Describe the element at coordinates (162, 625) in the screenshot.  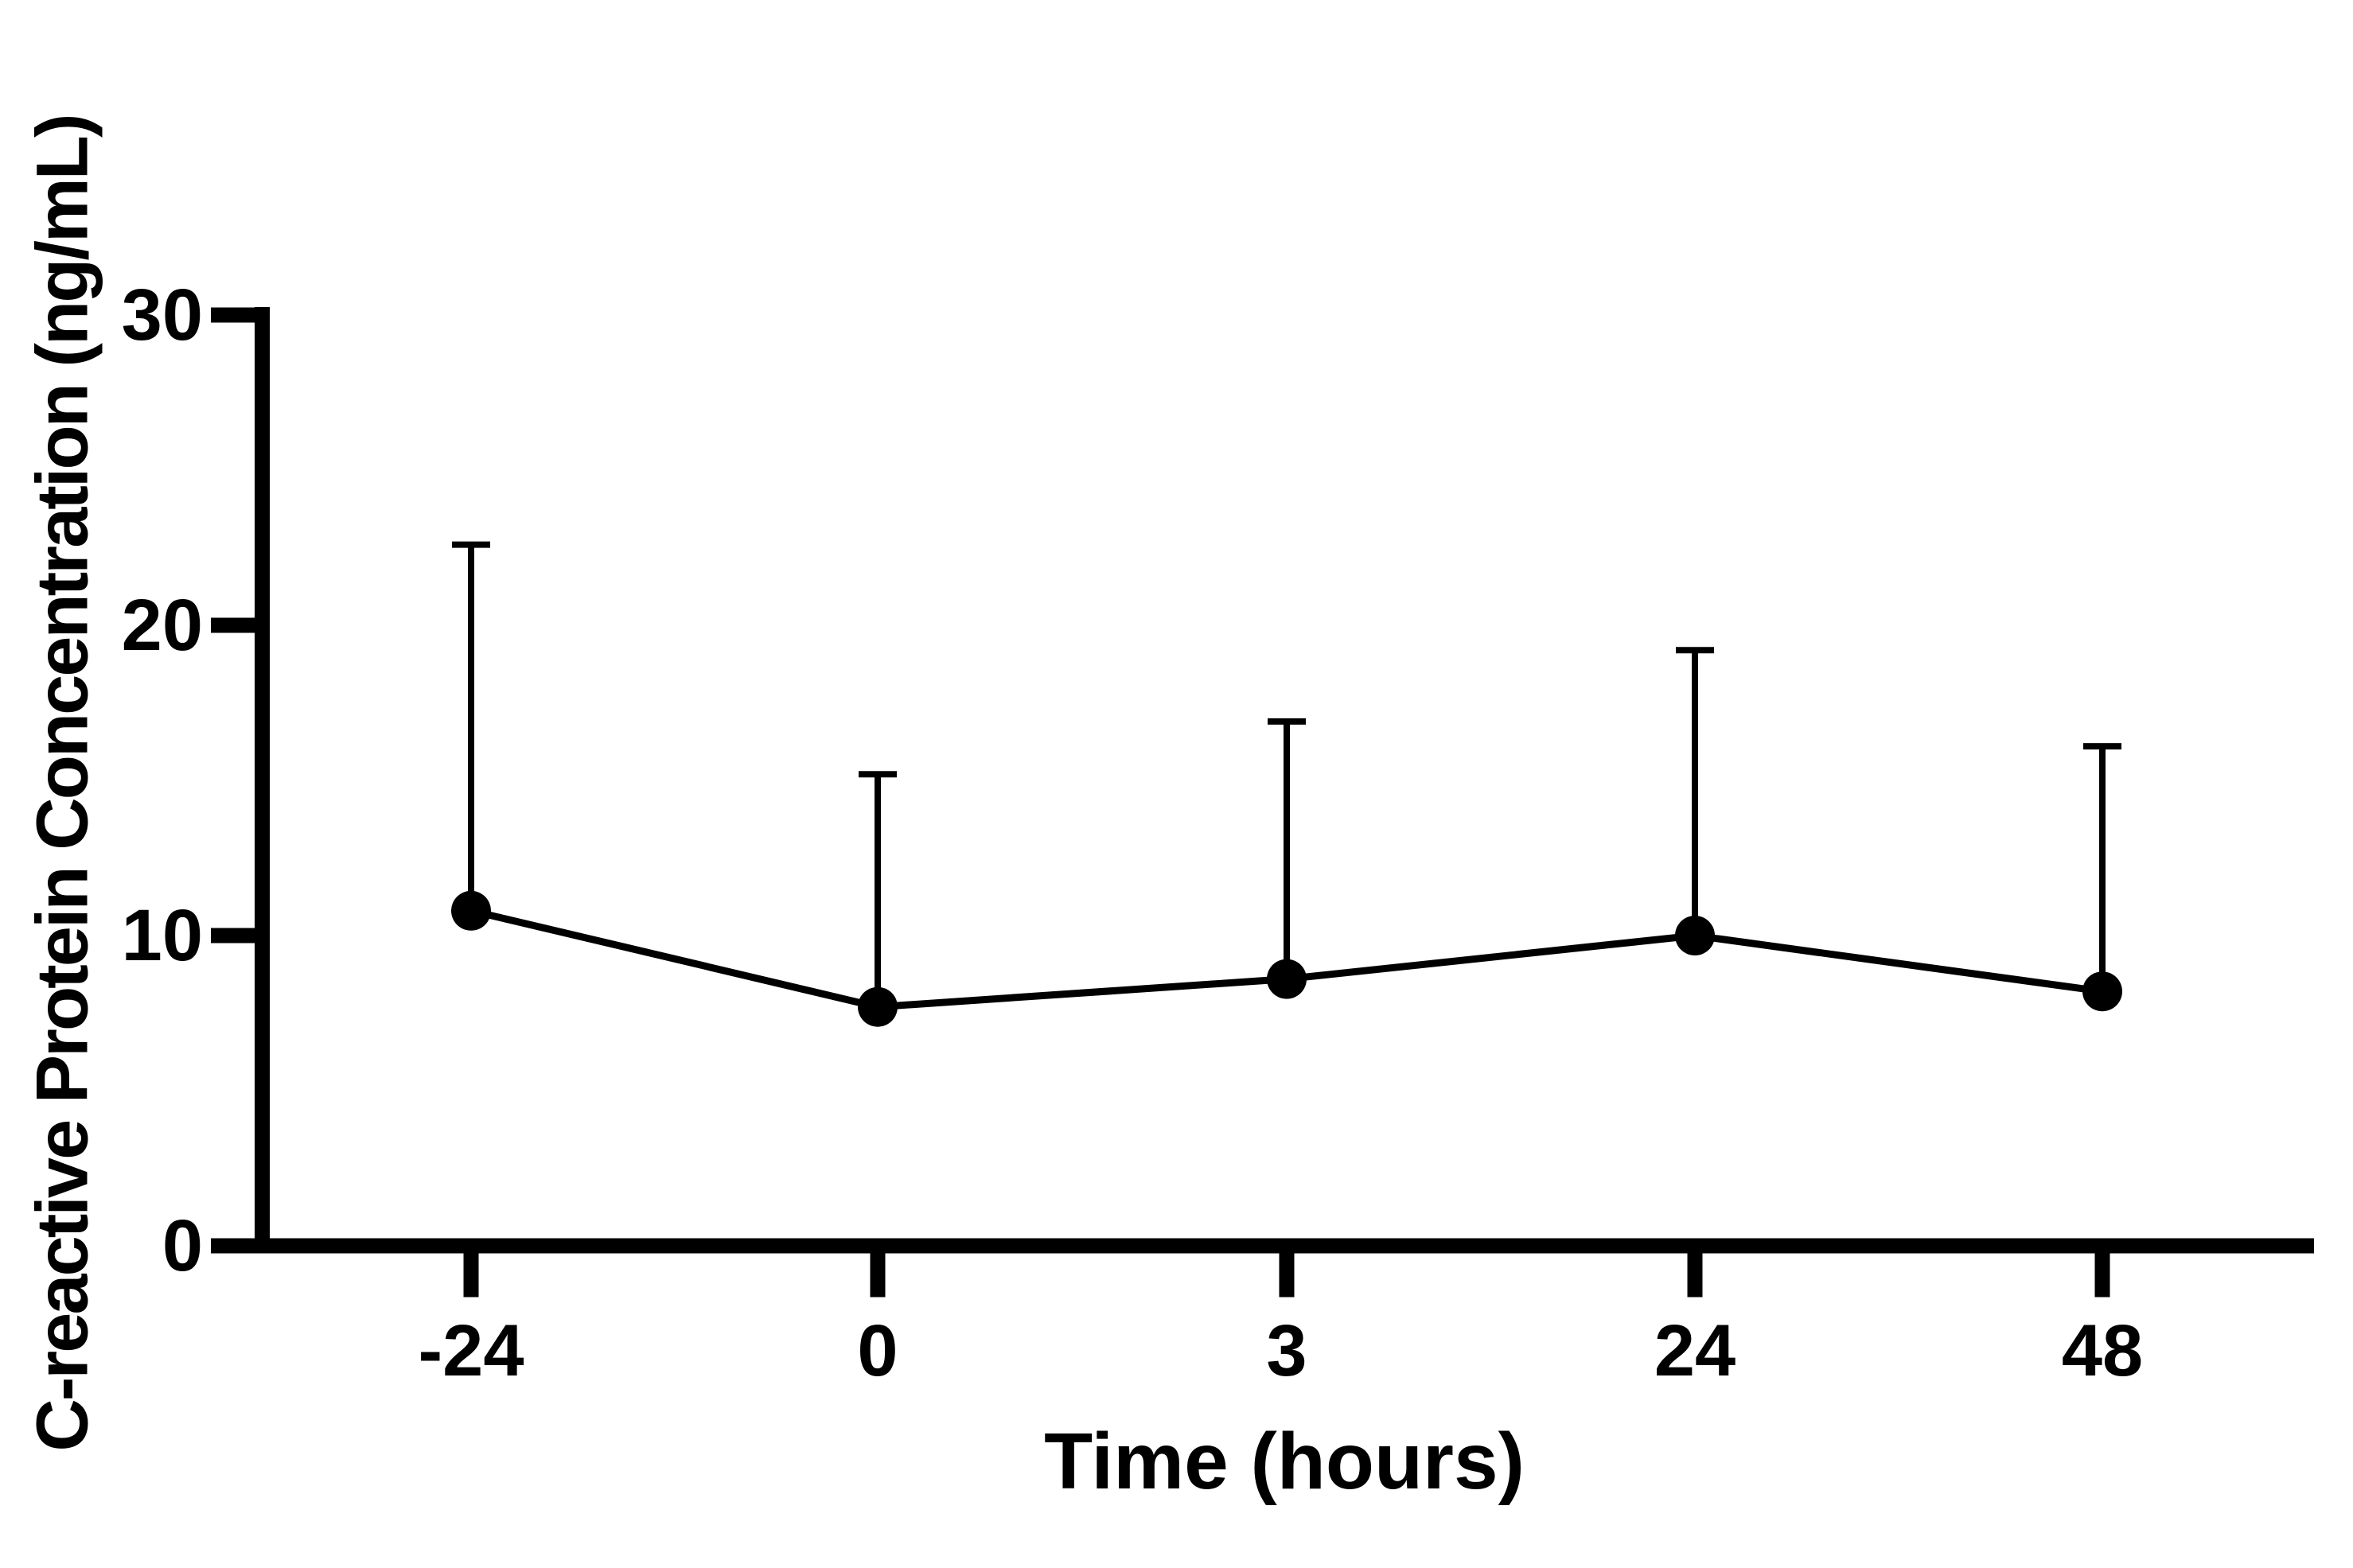
I see `y-tick-label: 20` at that location.